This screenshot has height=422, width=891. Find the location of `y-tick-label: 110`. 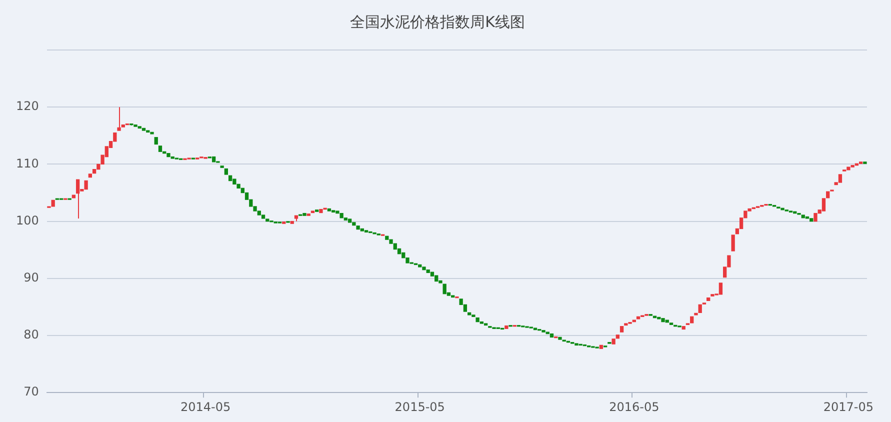

y-tick-label: 110 is located at coordinates (27, 163).